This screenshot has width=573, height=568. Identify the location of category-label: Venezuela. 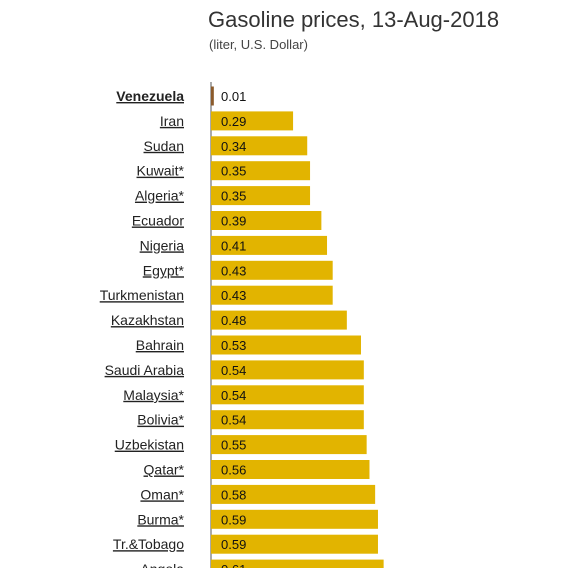
(150, 96).